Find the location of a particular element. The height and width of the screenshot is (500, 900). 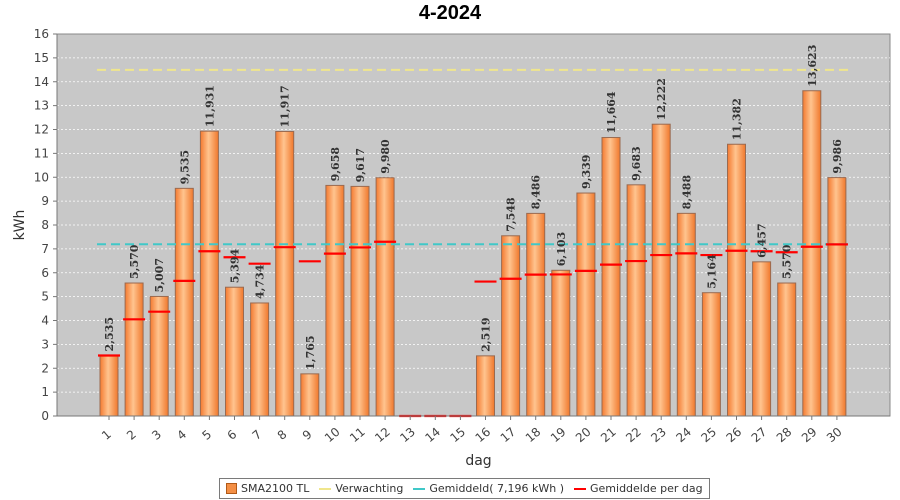

bar-value-label: 4,734 is located at coordinates (260, 281).